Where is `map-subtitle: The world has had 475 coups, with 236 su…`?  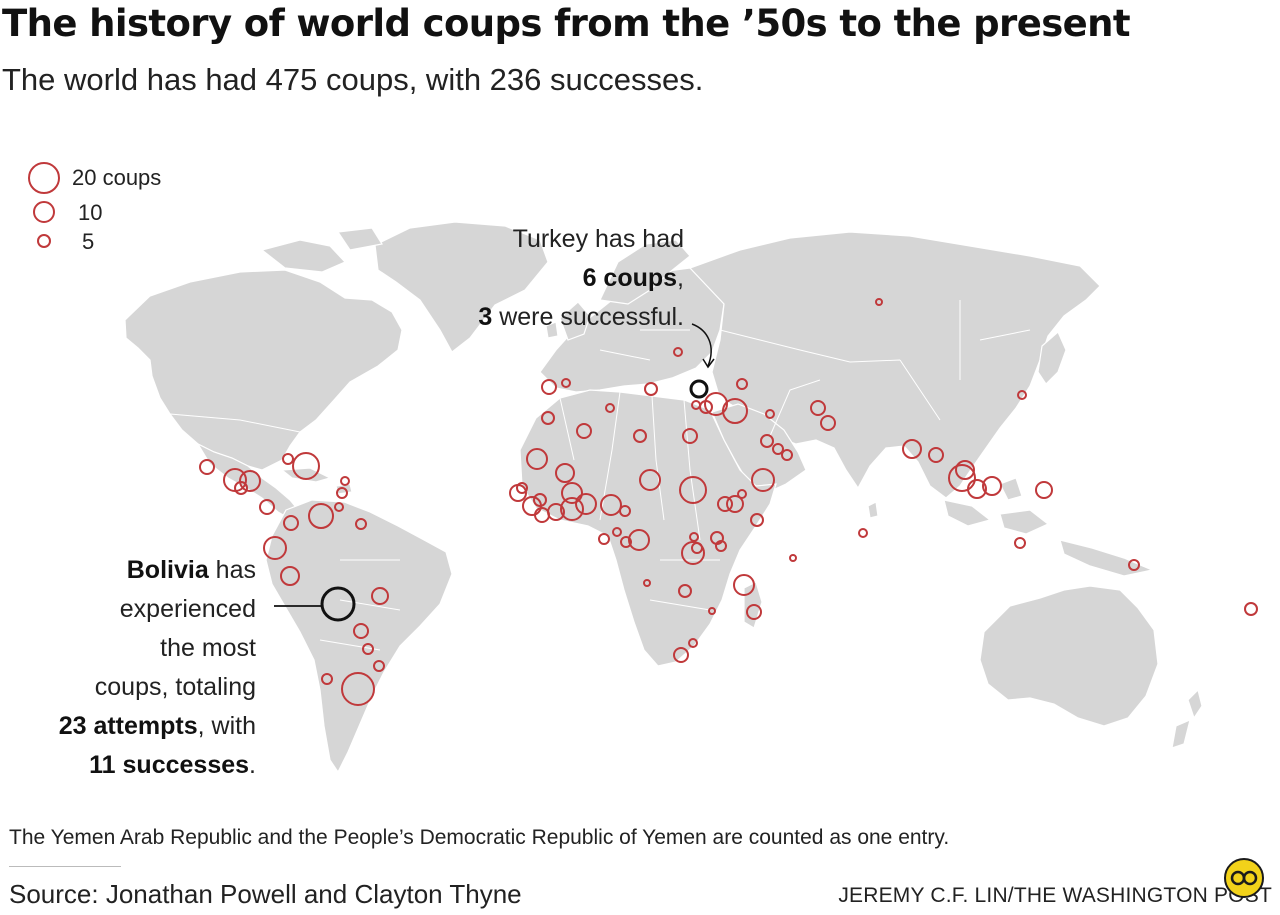
map-subtitle: The world has had 475 coups, with 236 su… is located at coordinates (353, 79).